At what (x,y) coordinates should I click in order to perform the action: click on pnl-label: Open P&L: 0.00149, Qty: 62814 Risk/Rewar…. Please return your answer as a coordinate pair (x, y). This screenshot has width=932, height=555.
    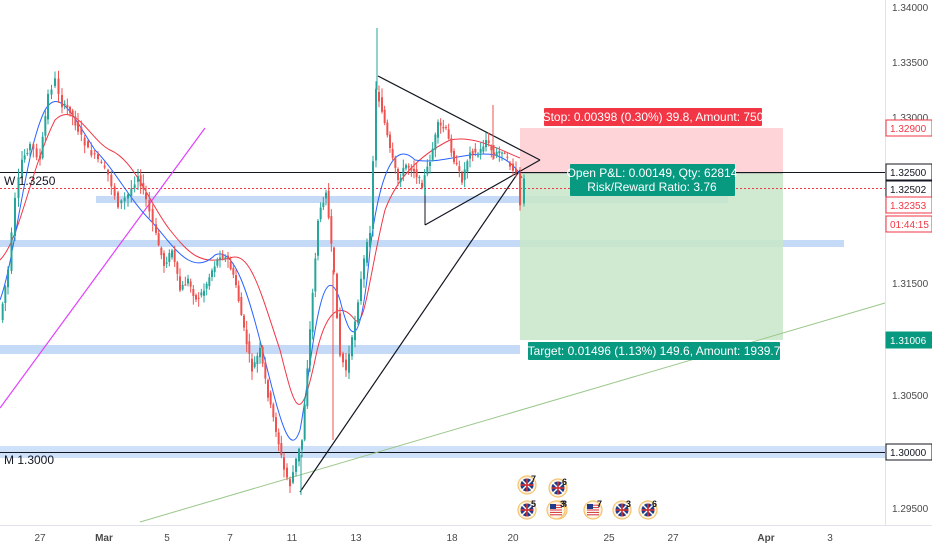
    Looking at the image, I should click on (652, 180).